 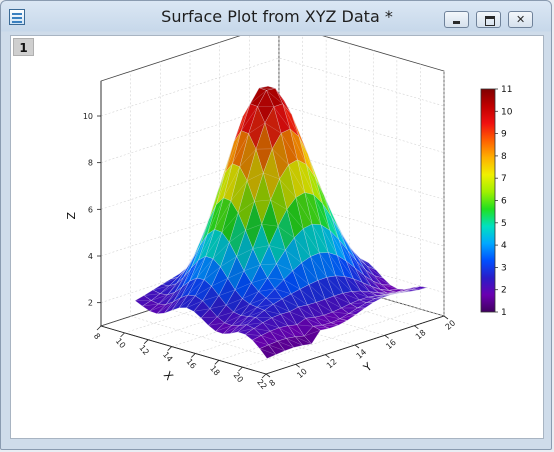 I want to click on colorbar-gradient, so click(x=488, y=200).